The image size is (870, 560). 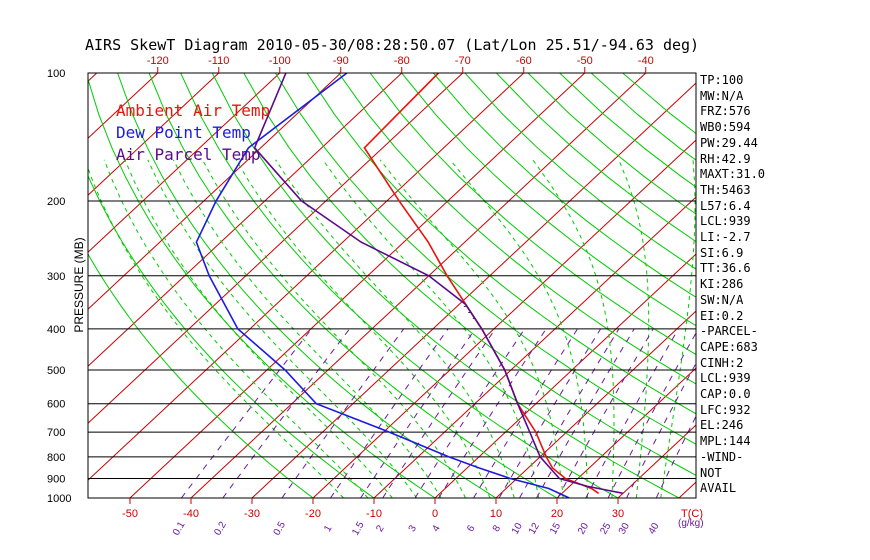 I want to click on mixing-ratio-label: 0.2, so click(x=220, y=529).